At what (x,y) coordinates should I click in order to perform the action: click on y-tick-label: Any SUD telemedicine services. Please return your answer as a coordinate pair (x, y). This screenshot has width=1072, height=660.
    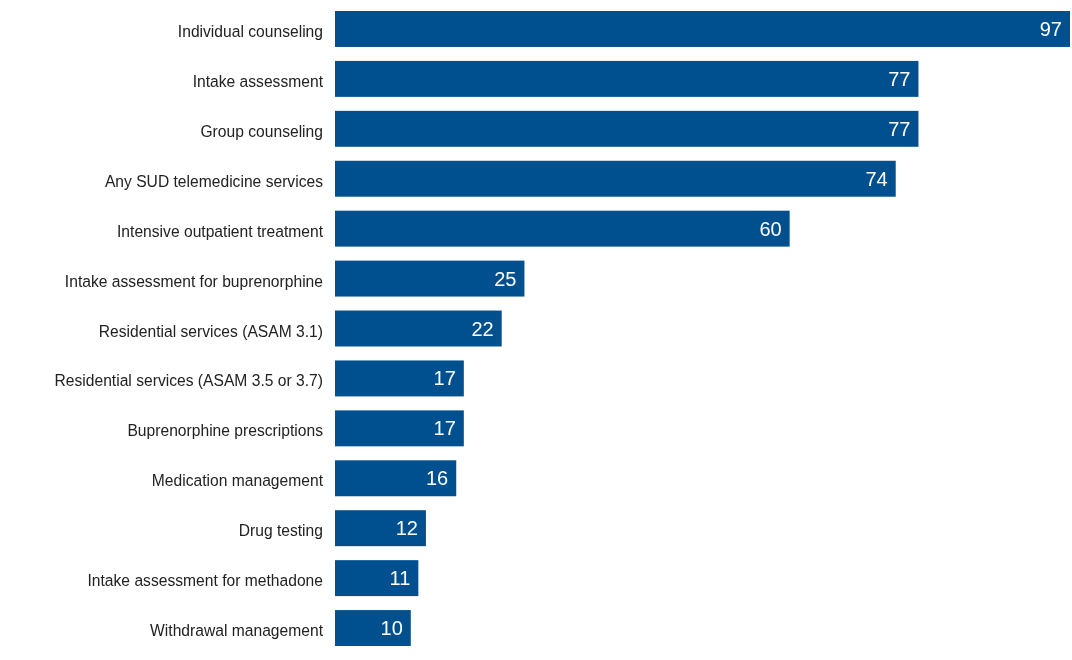
    Looking at the image, I should click on (213, 180).